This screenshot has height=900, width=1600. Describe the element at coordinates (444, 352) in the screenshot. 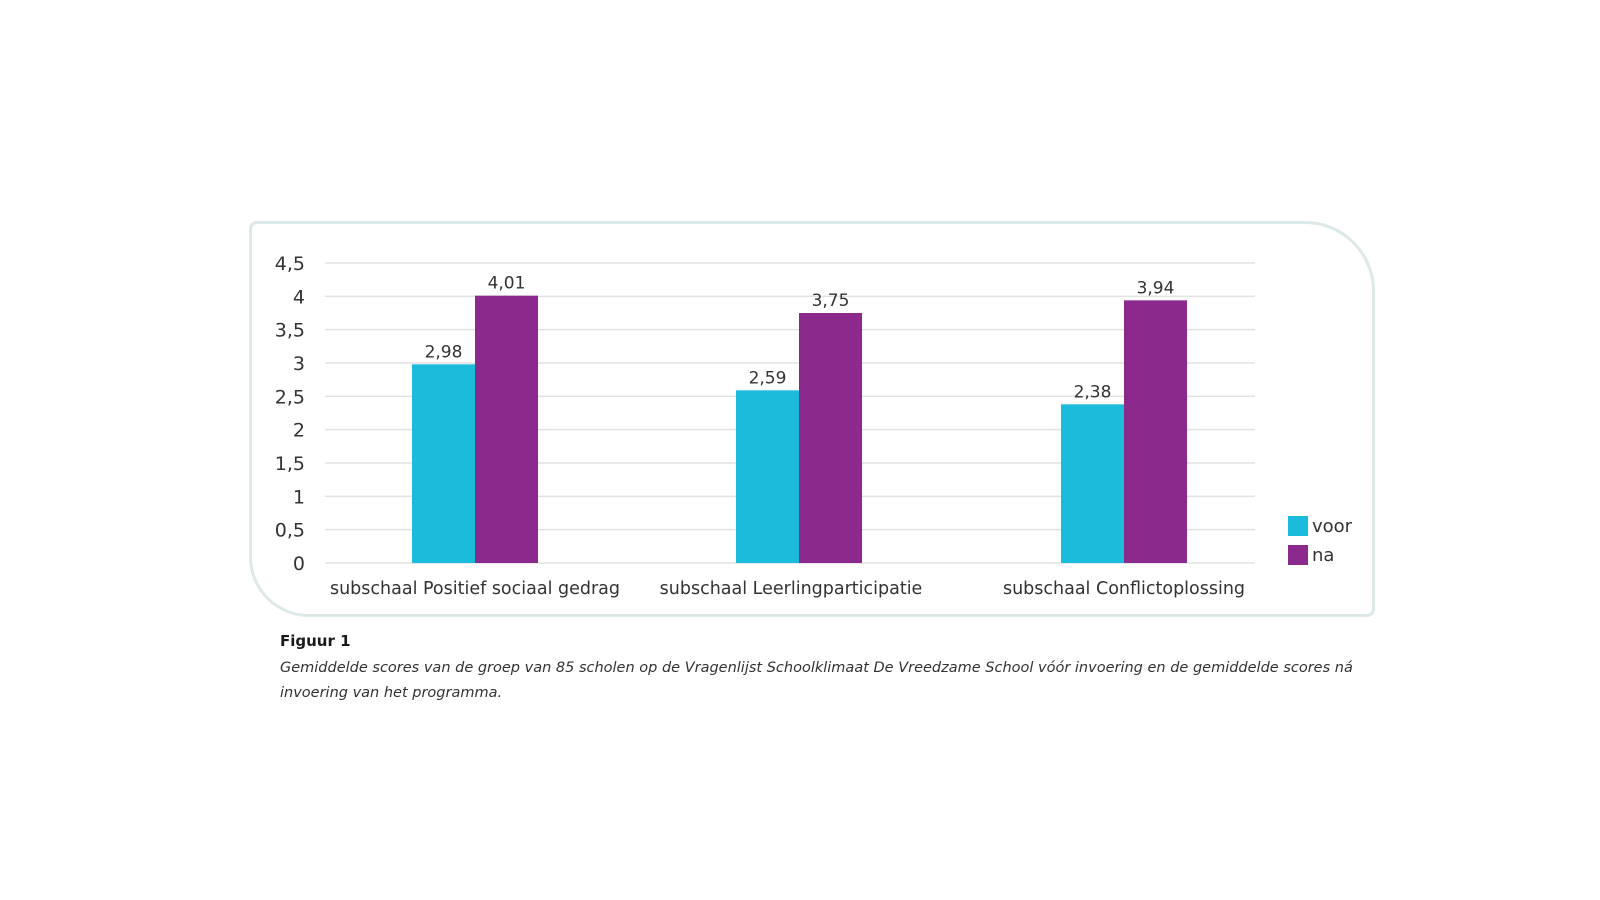

I see `data-label: 2,98` at that location.